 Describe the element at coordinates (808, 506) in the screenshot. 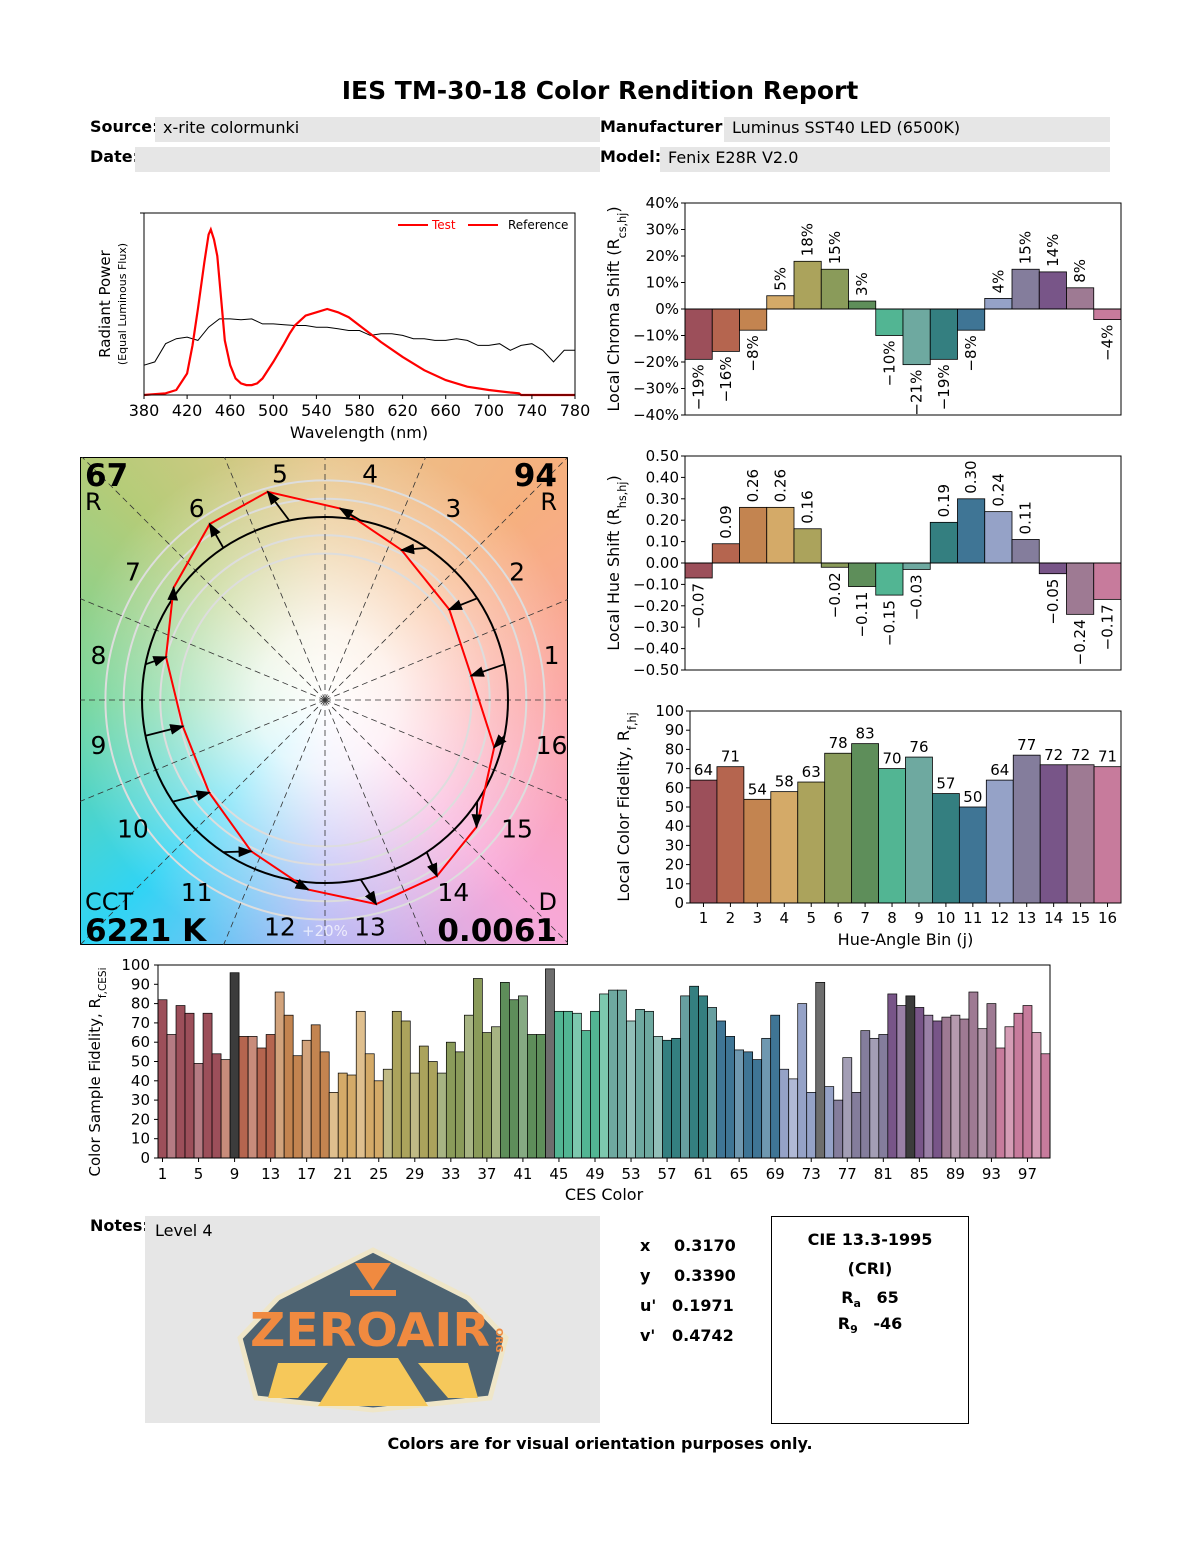

I see `bar-value-label: 0.16` at that location.